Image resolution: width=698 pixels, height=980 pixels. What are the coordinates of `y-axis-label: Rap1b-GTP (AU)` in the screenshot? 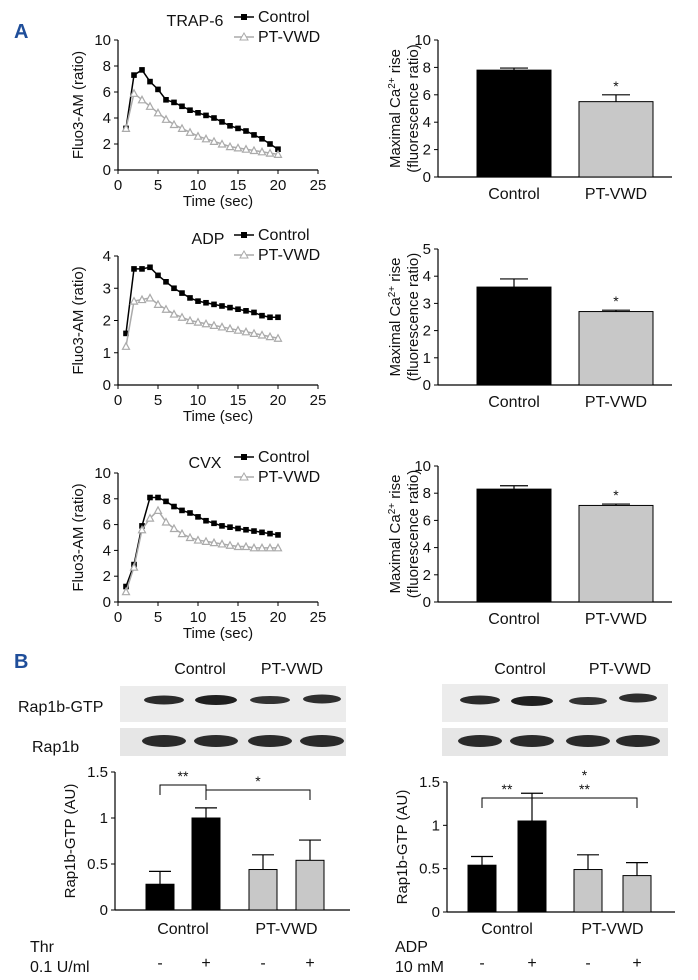 It's located at (402, 847).